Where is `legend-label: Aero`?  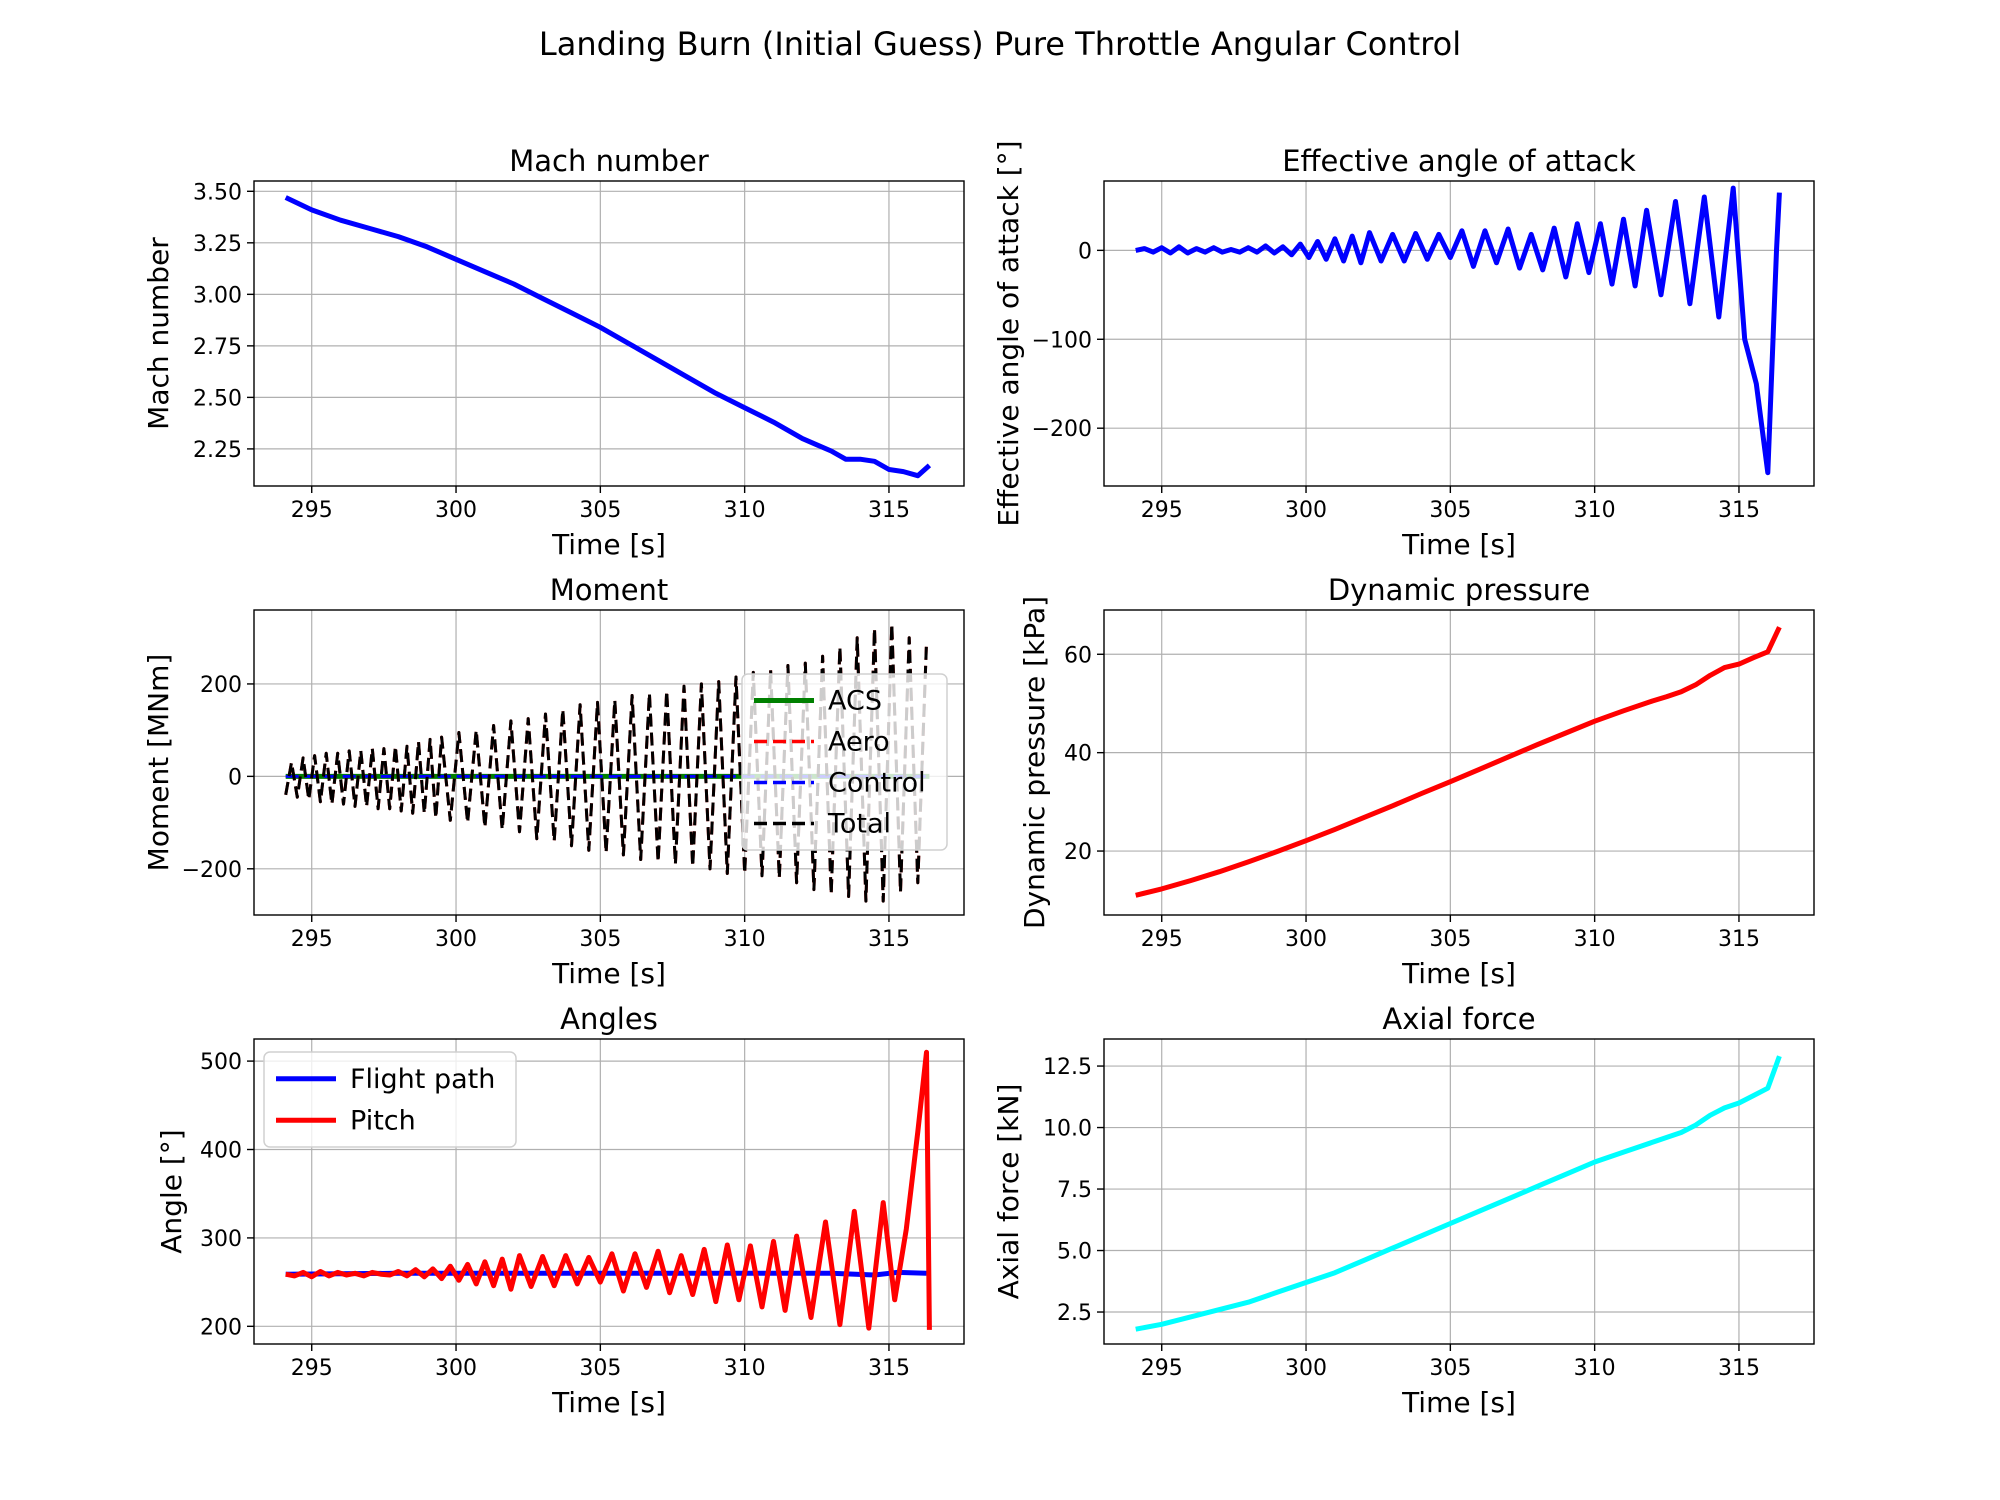 legend-label: Aero is located at coordinates (859, 742).